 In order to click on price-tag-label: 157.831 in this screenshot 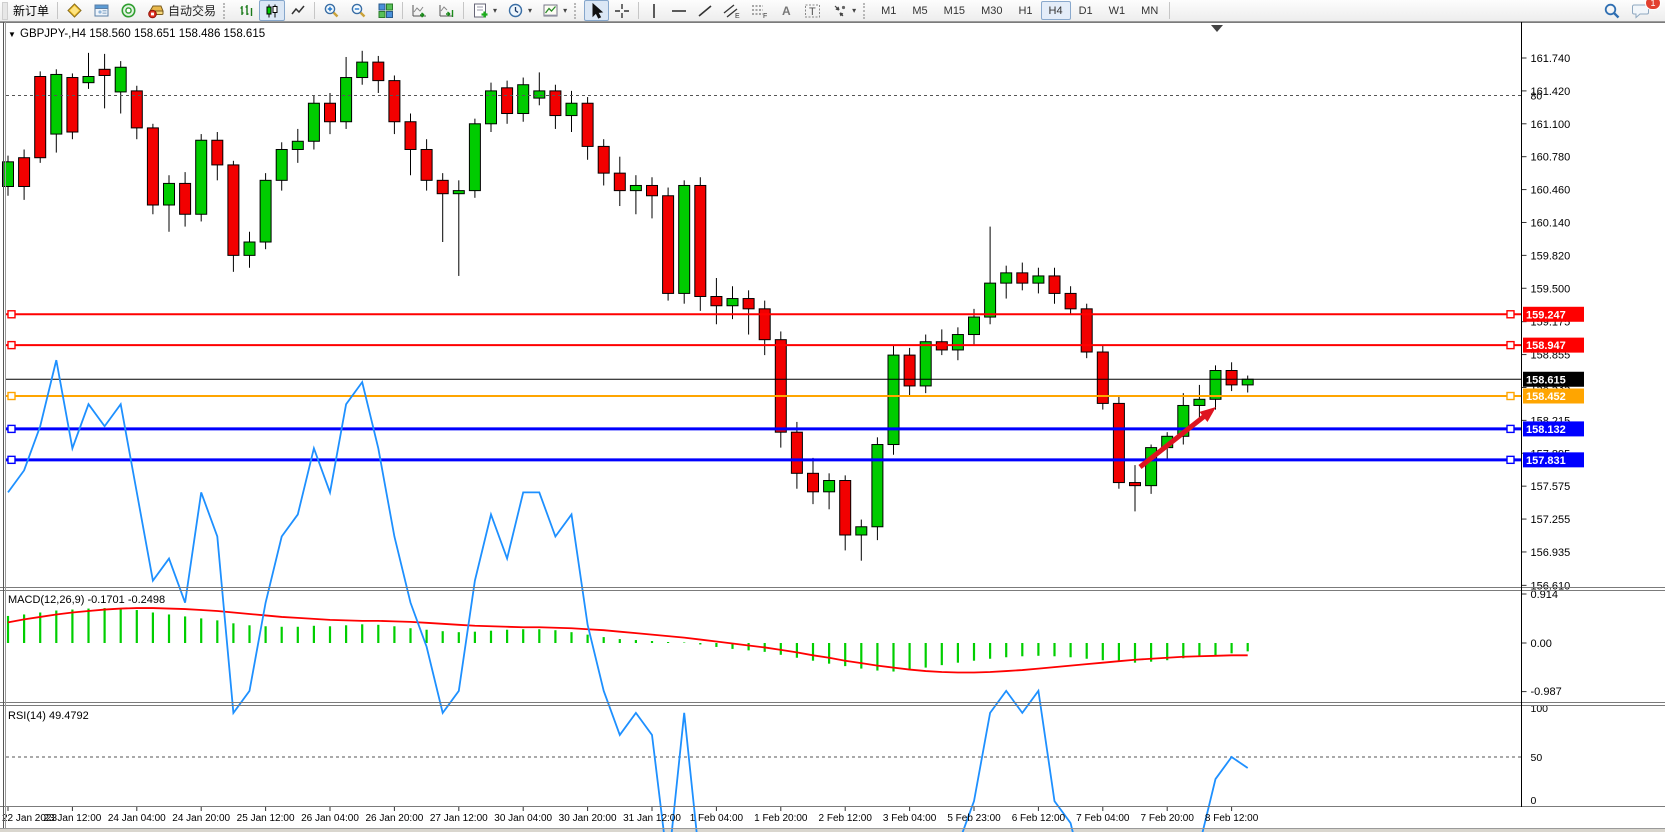, I will do `click(1546, 461)`.